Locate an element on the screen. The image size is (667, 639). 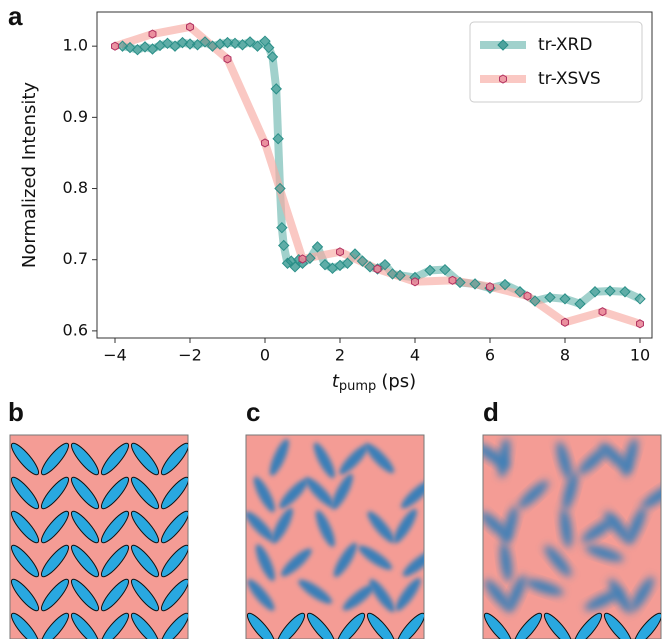
x-tick-label: 6 is located at coordinates (490, 355).